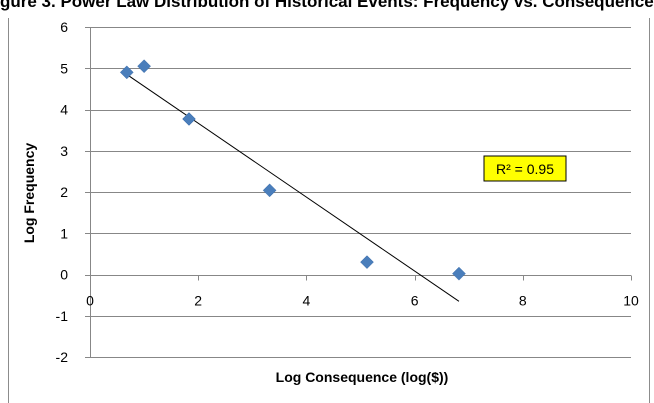  What do you see at coordinates (307, 301) in the screenshot?
I see `x-tick-label: 4` at bounding box center [307, 301].